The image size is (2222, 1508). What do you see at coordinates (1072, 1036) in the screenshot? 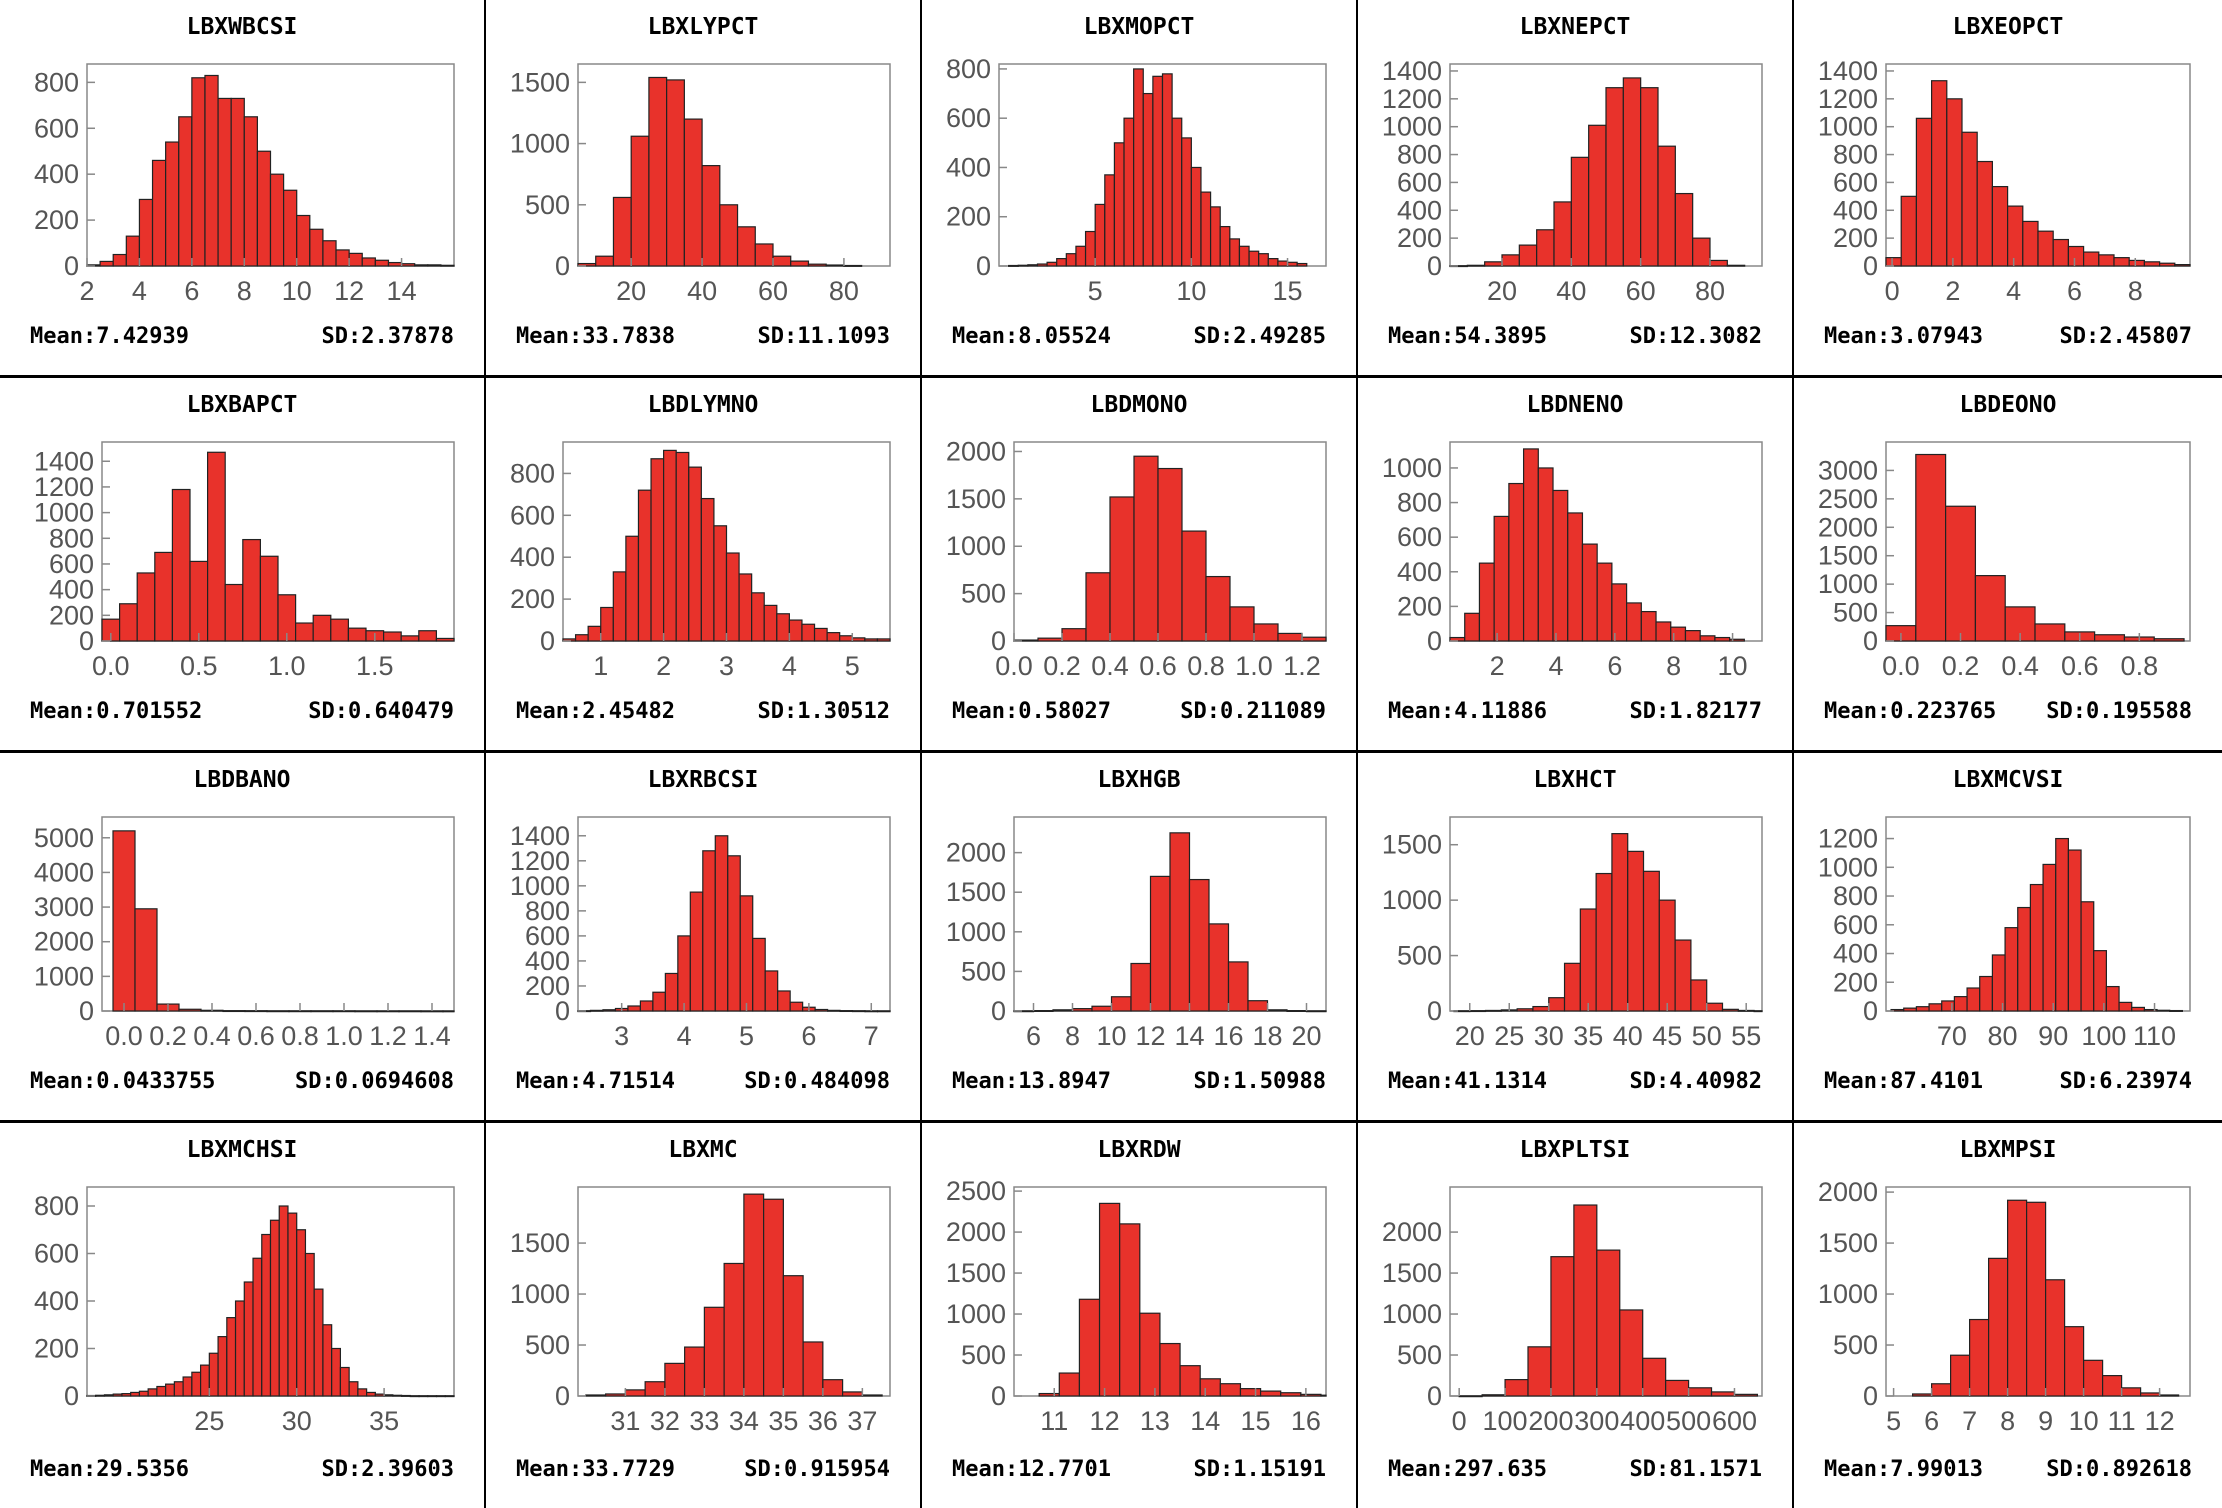
I see `x-tick-label: 8` at bounding box center [1072, 1036].